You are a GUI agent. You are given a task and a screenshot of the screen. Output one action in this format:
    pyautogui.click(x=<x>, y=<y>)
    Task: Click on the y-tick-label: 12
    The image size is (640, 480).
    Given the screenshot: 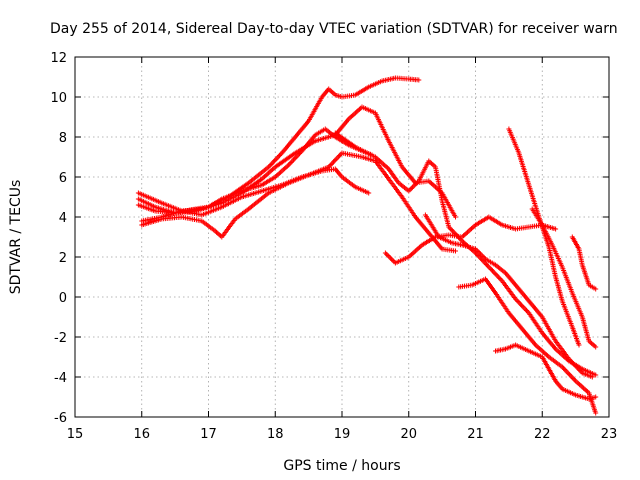 What is the action you would take?
    pyautogui.click(x=58, y=58)
    